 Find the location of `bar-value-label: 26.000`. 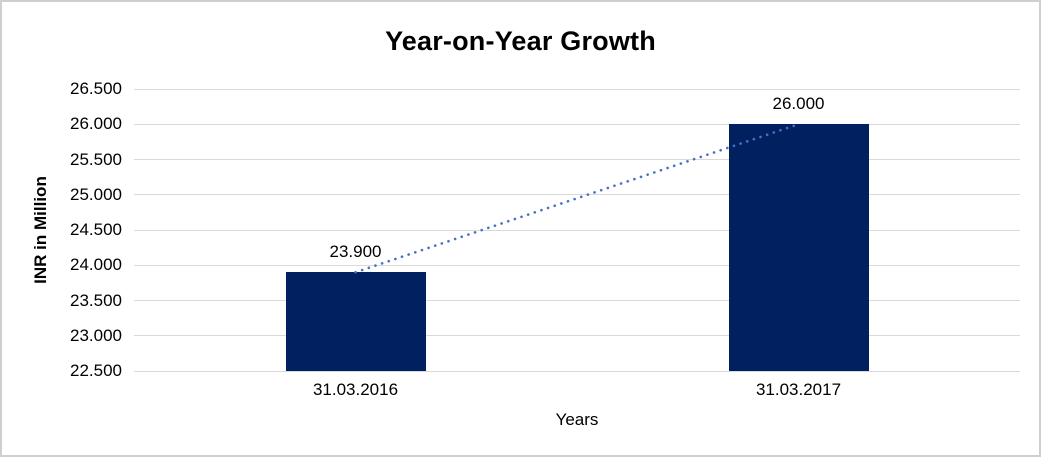

bar-value-label: 26.000 is located at coordinates (798, 104).